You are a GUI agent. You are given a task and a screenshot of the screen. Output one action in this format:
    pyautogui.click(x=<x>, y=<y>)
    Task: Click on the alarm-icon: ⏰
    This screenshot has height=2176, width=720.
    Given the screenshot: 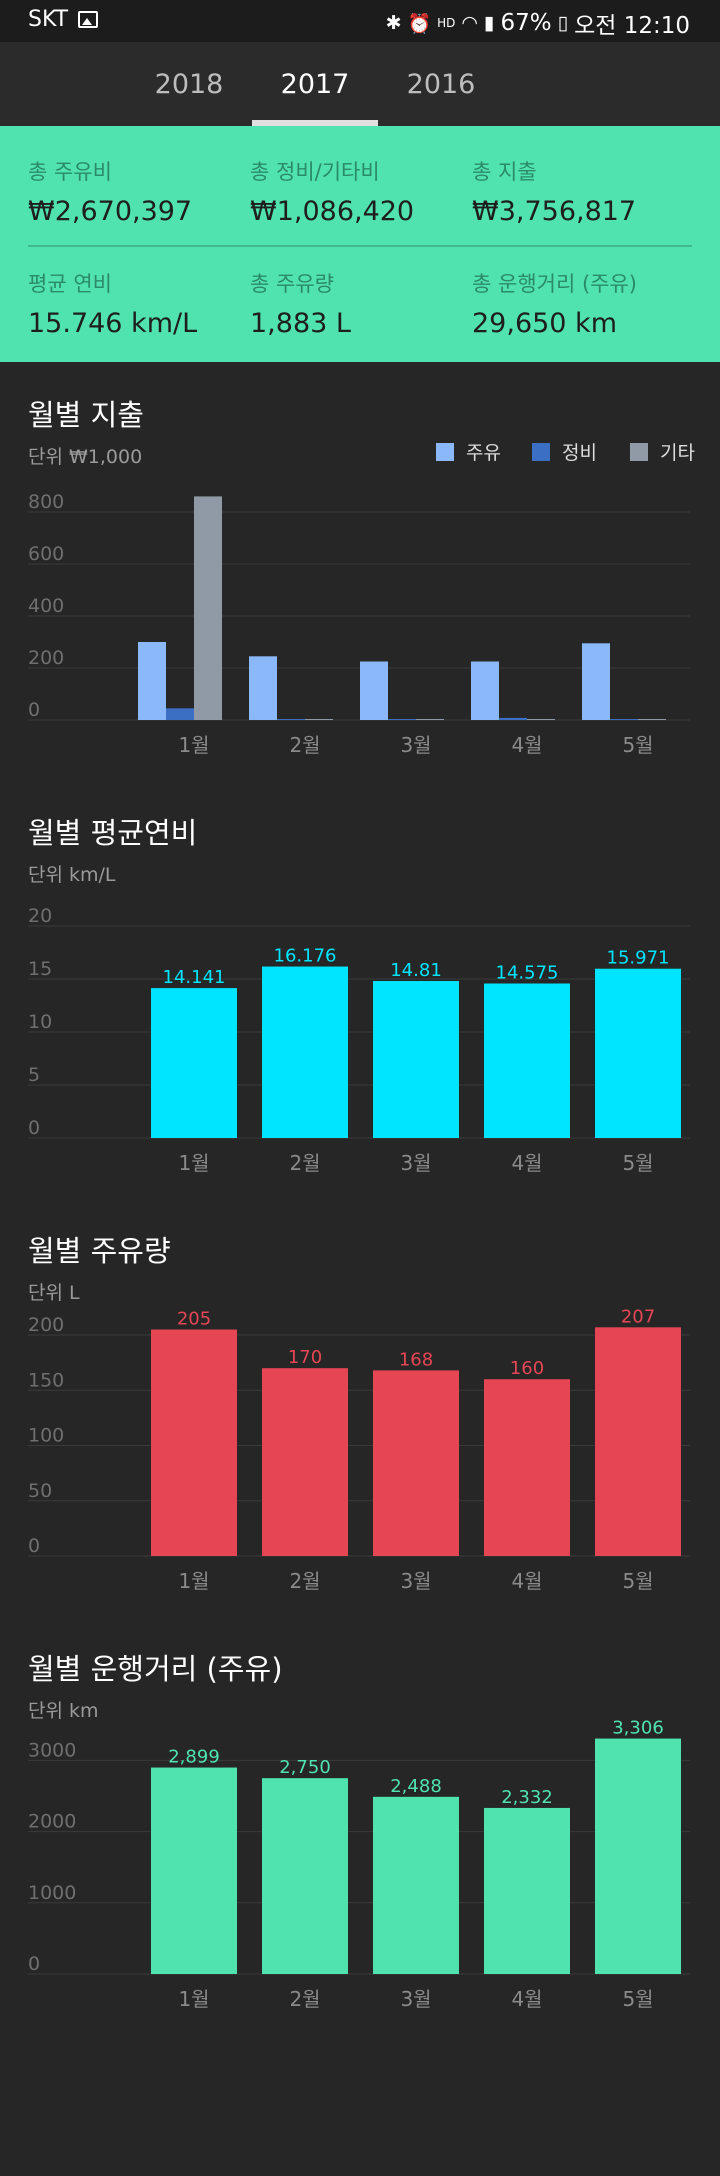 What is the action you would take?
    pyautogui.click(x=419, y=23)
    